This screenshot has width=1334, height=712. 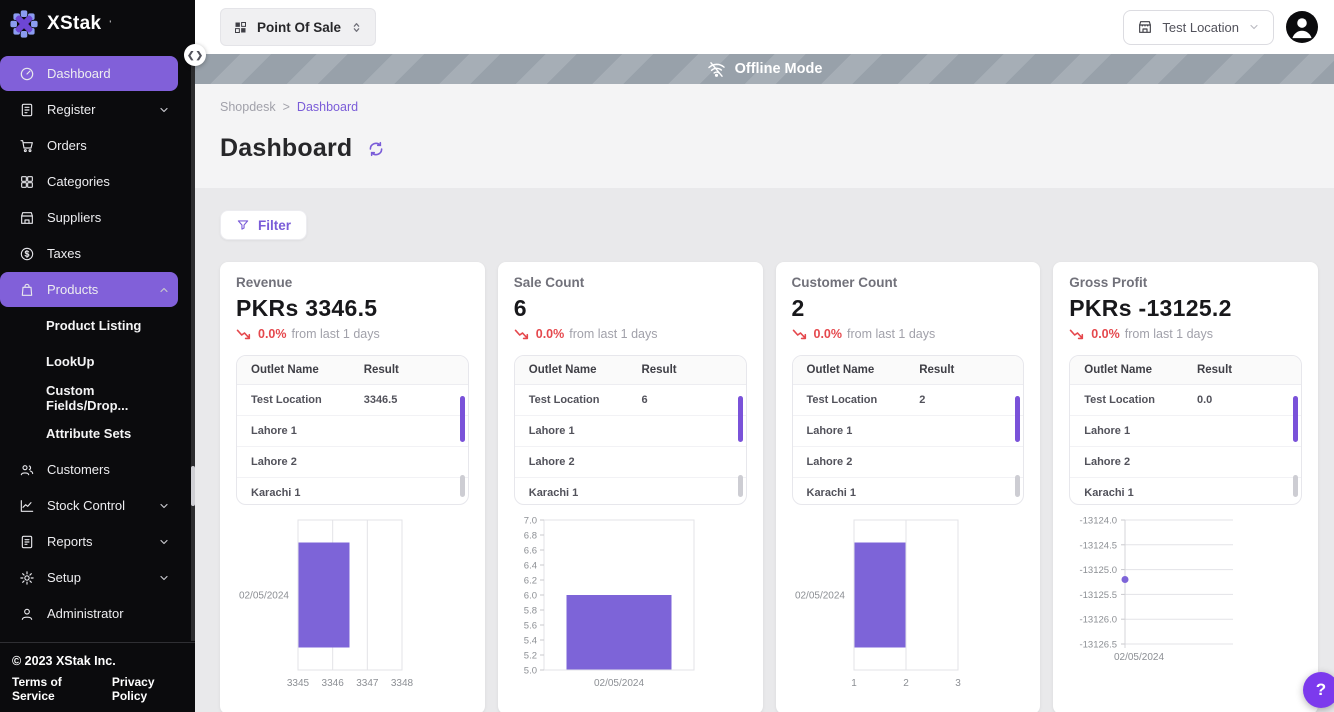 What do you see at coordinates (1318, 690) in the screenshot?
I see `help-button: ?` at bounding box center [1318, 690].